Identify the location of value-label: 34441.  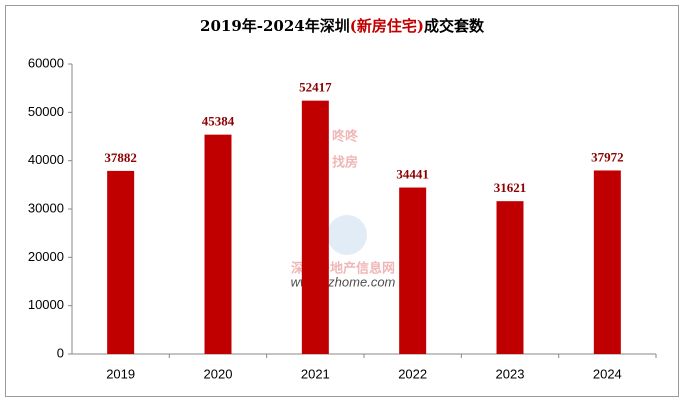
(412, 174).